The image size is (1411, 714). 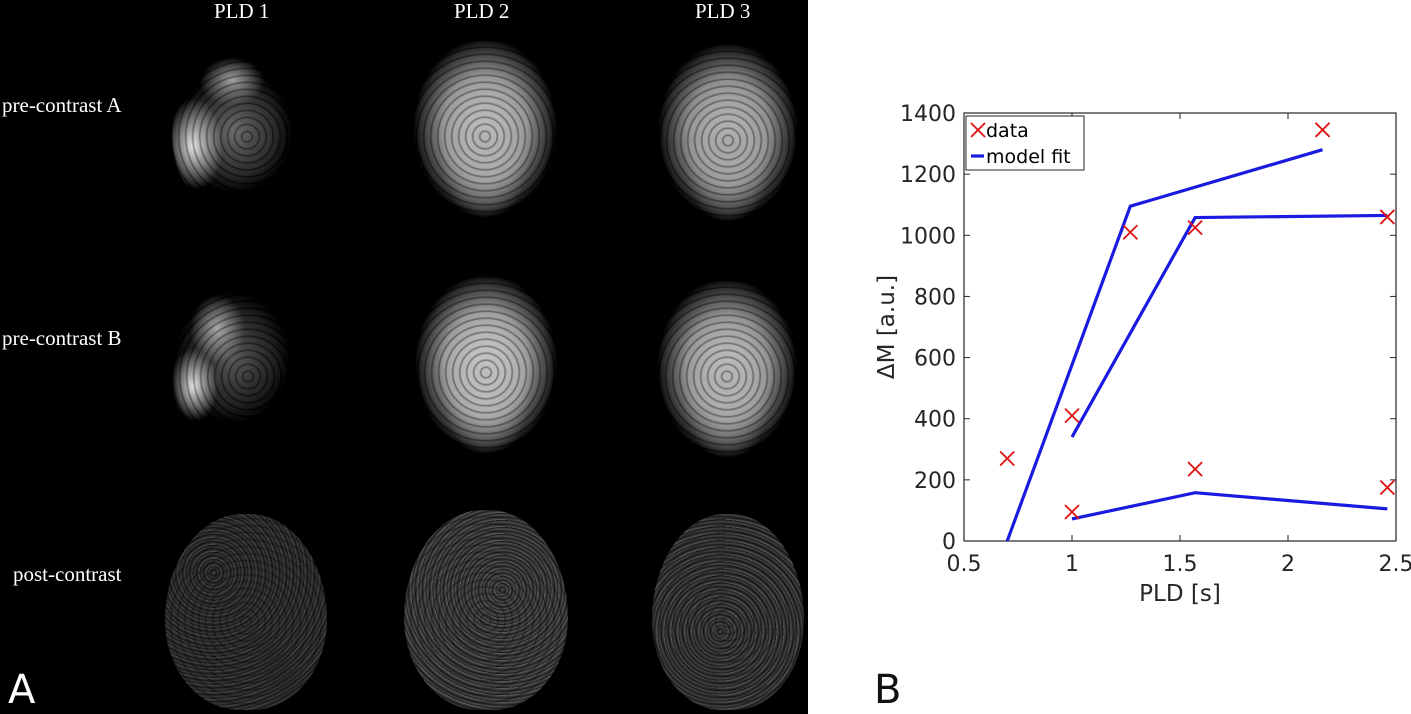 I want to click on row-label-pre-contrast-a: pre-contrast A, so click(x=62, y=105).